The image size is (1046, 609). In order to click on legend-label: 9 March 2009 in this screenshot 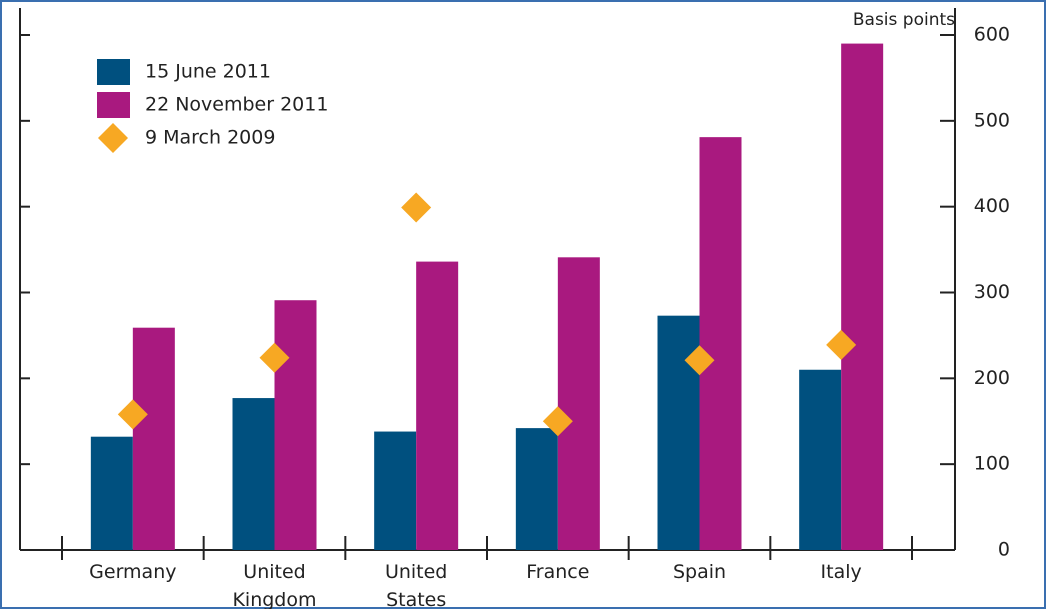, I will do `click(210, 138)`.